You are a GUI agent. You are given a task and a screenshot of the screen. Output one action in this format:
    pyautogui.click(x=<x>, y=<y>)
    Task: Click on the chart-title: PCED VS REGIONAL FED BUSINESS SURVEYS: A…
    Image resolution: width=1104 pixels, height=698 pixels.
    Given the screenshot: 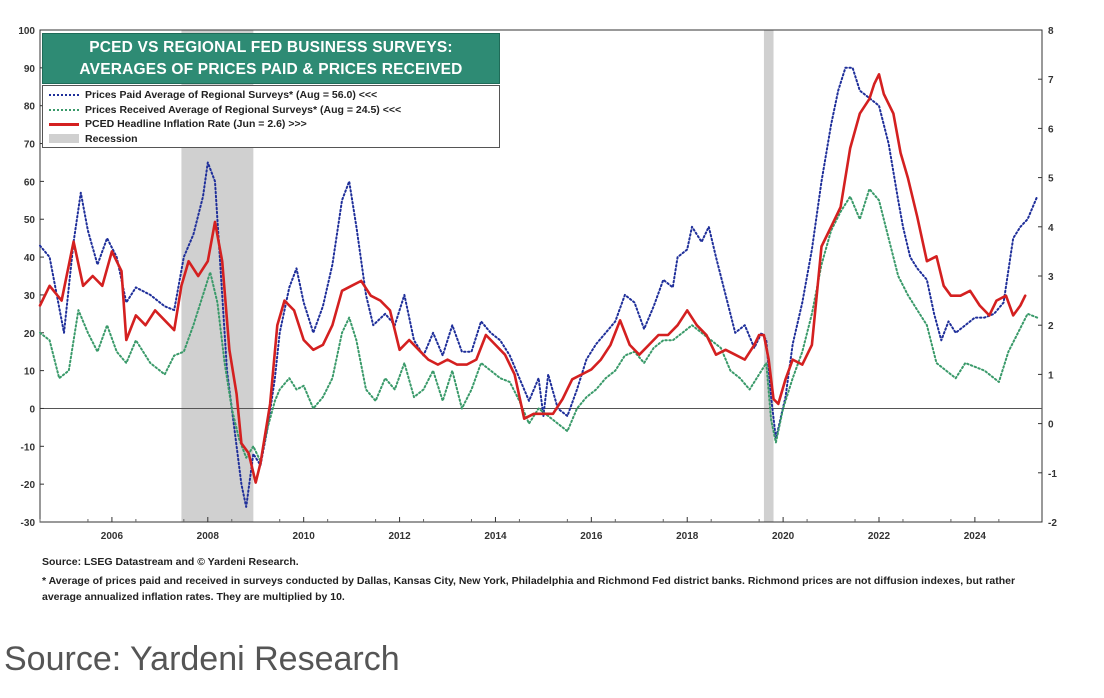 What is the action you would take?
    pyautogui.click(x=271, y=58)
    